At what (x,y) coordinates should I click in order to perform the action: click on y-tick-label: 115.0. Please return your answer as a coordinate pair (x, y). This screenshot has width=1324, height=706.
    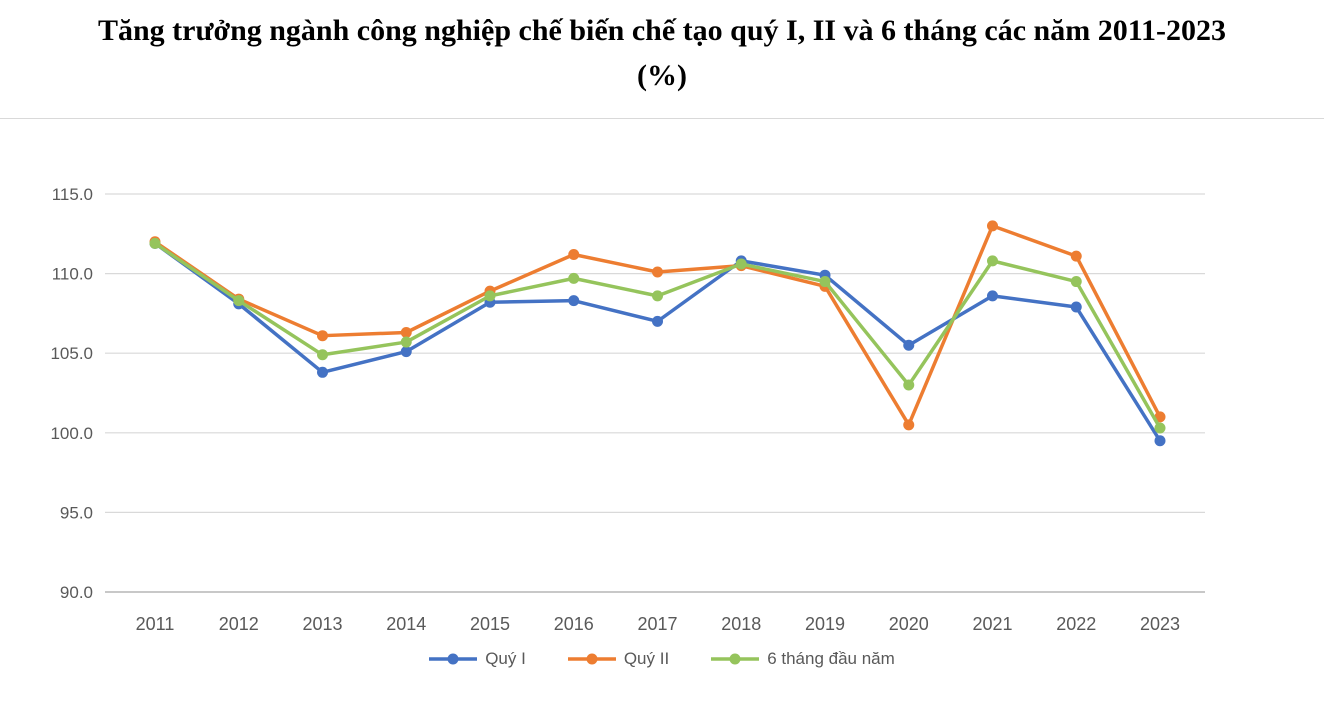
    Looking at the image, I should click on (72, 194).